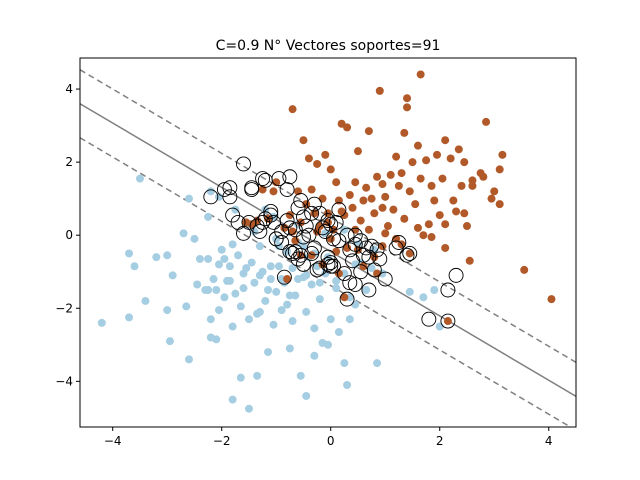 Image resolution: width=640 pixels, height=480 pixels. Describe the element at coordinates (69, 235) in the screenshot. I see `y-tick-label: 0` at that location.